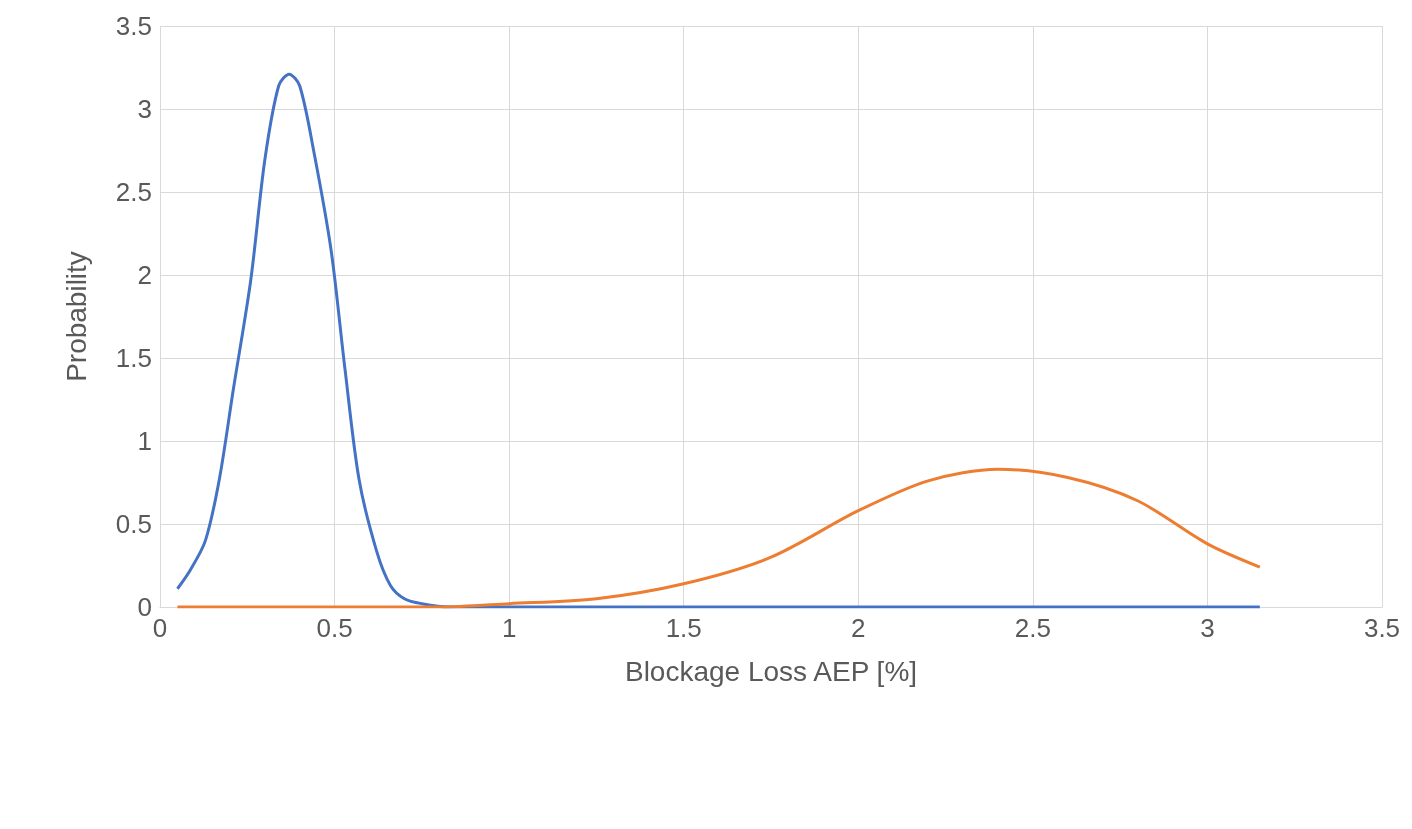  What do you see at coordinates (144, 275) in the screenshot?
I see `y-tick-label: 2` at bounding box center [144, 275].